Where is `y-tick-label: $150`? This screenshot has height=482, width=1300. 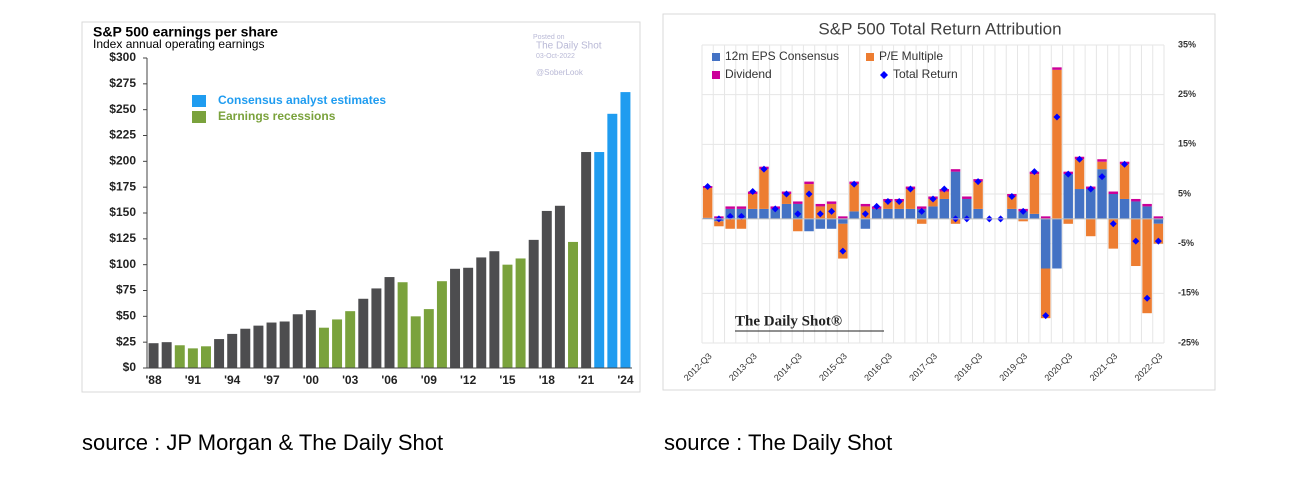
y-tick-label: $150 is located at coordinates (122, 212).